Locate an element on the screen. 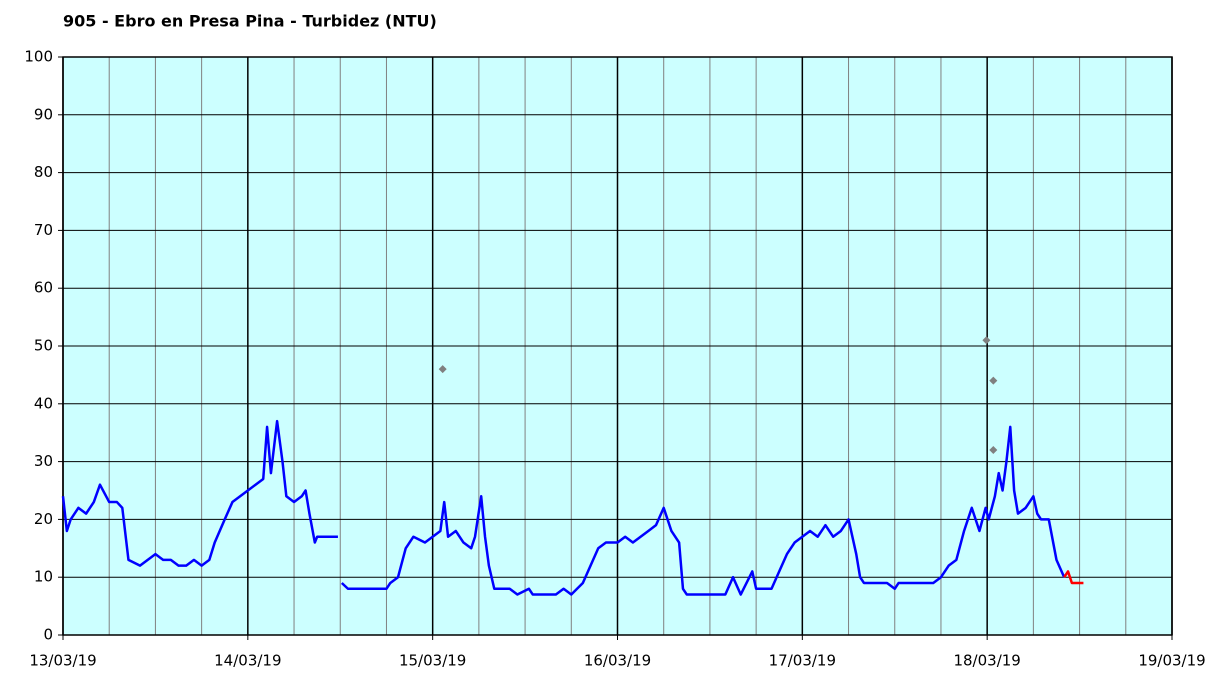  y-tick-label: 30 is located at coordinates (43, 461).